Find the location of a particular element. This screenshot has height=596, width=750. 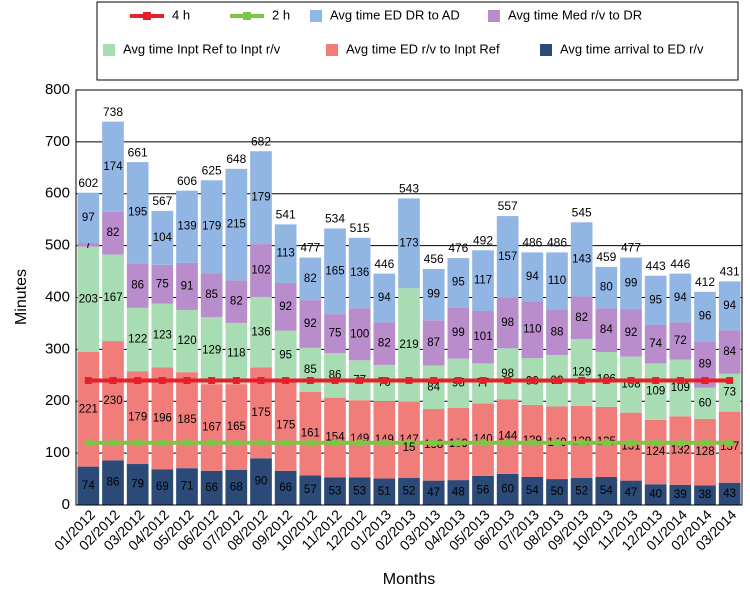

value-label: 53 is located at coordinates (335, 491).